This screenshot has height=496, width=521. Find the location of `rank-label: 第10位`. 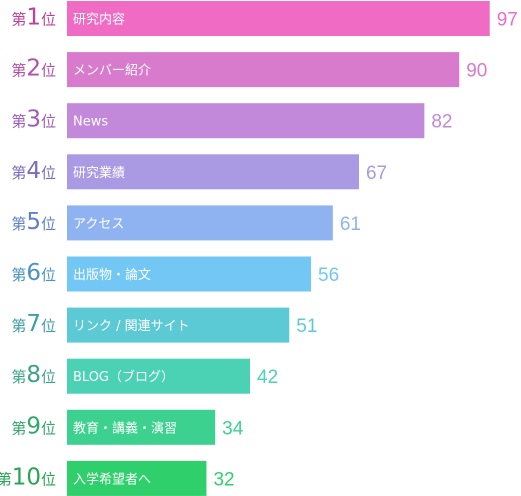

rank-label: 第10位 is located at coordinates (28, 477).